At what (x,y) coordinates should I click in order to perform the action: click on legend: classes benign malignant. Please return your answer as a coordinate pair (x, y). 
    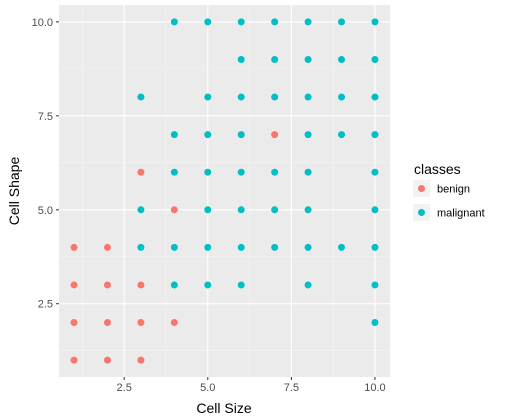
    Looking at the image, I should click on (449, 191).